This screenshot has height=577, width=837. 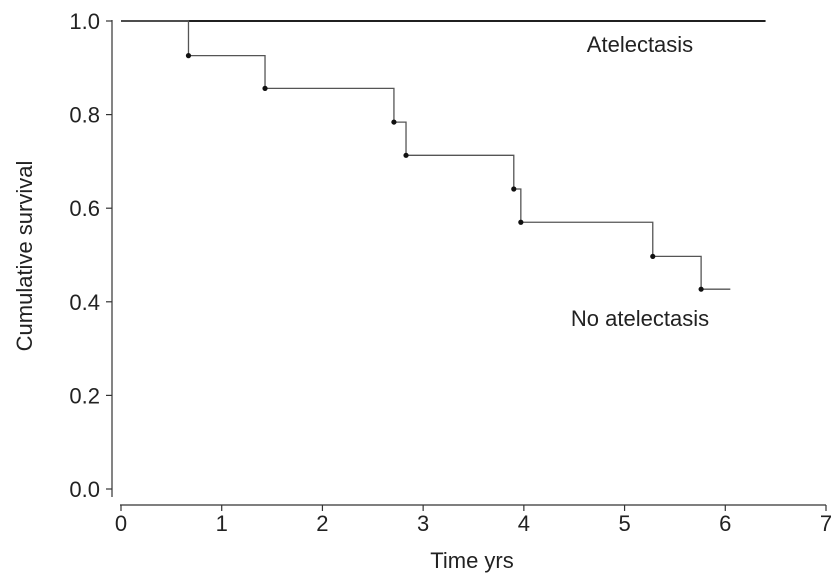 I want to click on series-label: No atelectasis, so click(x=640, y=318).